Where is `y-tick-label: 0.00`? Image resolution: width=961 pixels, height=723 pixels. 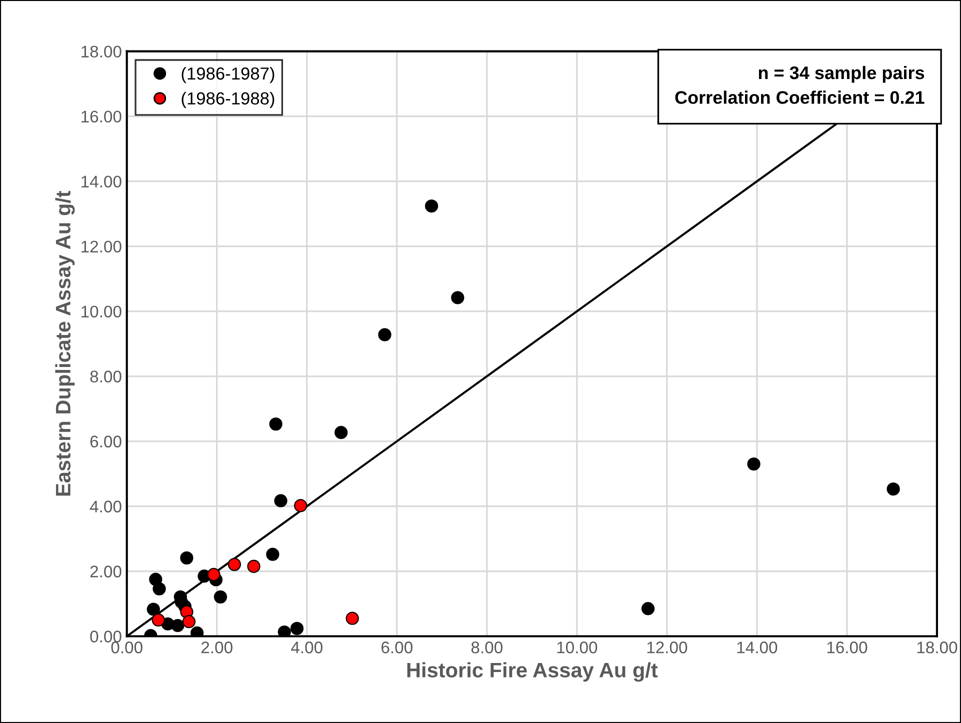 y-tick-label: 0.00 is located at coordinates (106, 636).